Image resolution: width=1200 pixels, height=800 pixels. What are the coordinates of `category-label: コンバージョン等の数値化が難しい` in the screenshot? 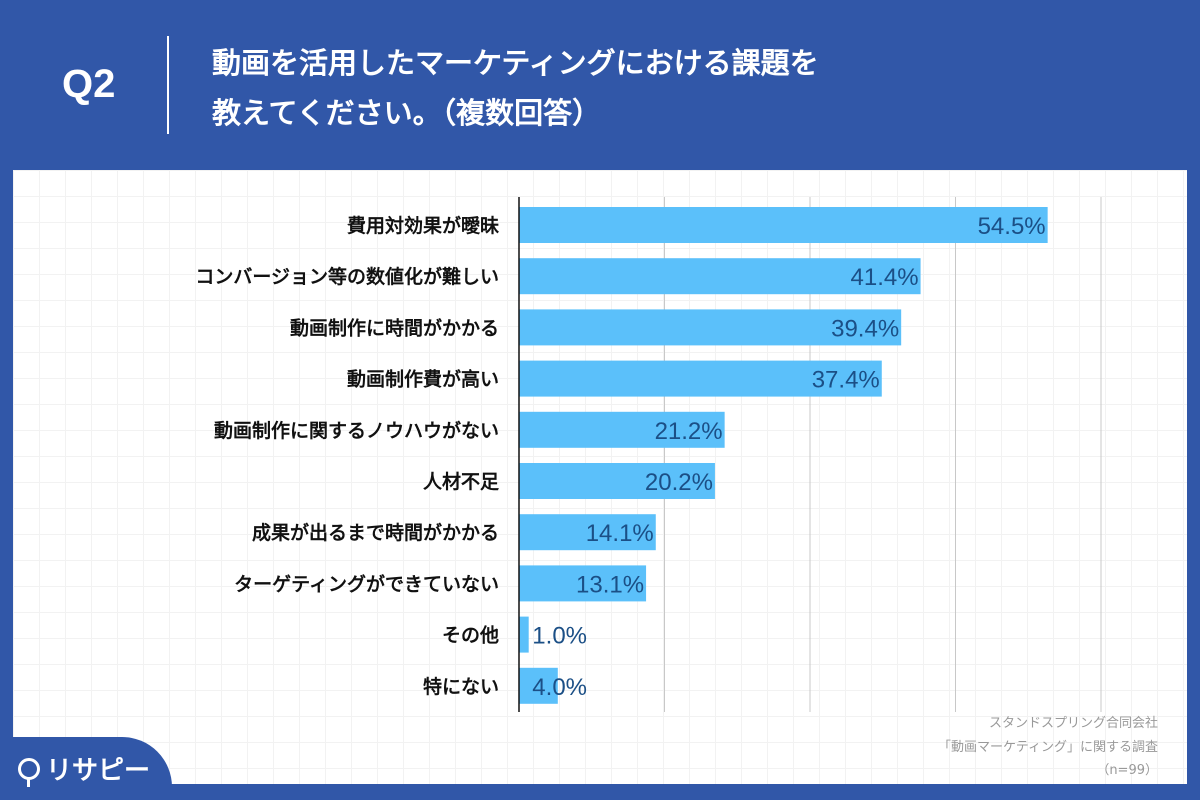 It's located at (347, 276).